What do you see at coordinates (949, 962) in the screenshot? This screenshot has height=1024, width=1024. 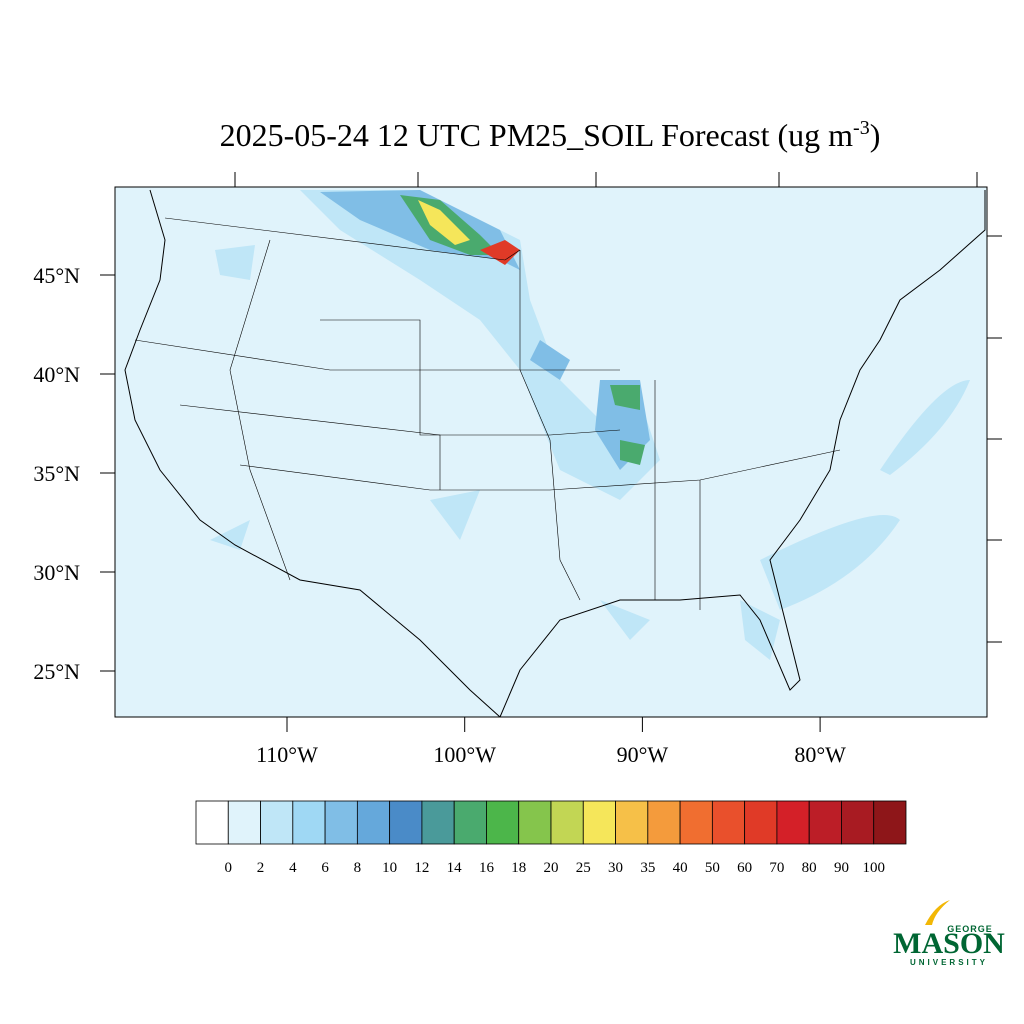 I see `logo-text: UNIVERSITY` at bounding box center [949, 962].